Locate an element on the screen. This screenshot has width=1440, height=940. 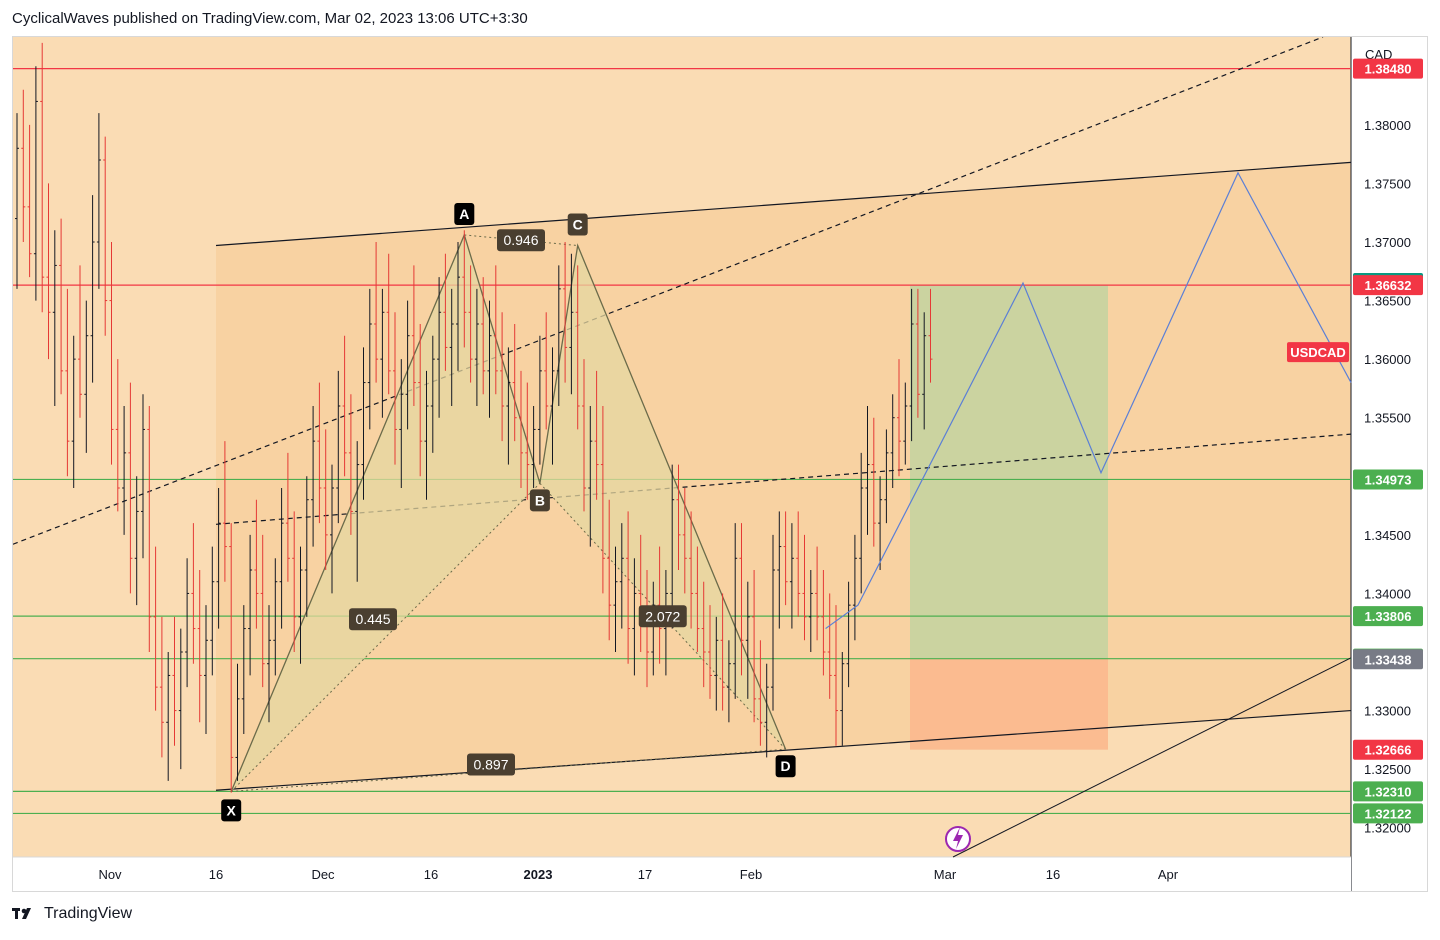
price-tag-text: 1.33438 is located at coordinates (1388, 659).